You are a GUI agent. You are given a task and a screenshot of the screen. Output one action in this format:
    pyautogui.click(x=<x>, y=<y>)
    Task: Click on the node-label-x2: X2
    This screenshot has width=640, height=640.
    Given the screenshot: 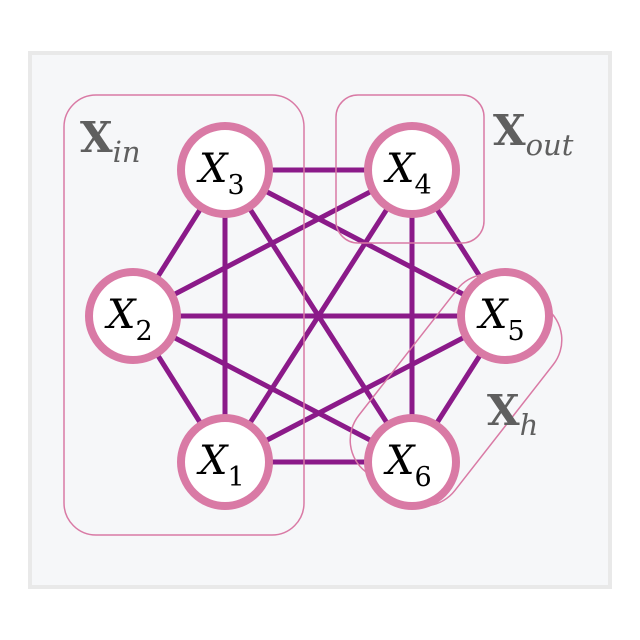 What is the action you would take?
    pyautogui.click(x=128, y=319)
    